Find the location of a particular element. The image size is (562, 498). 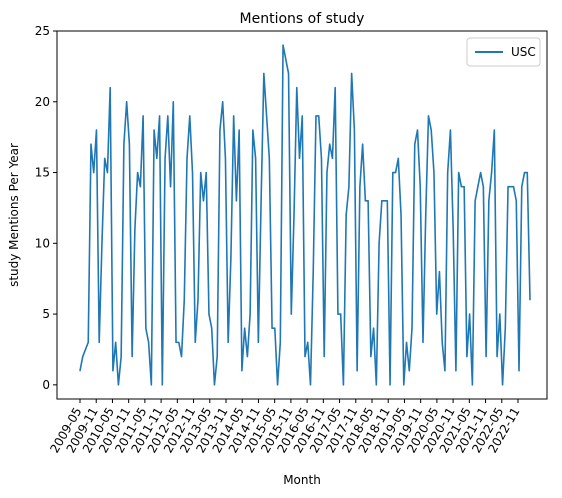

legend-box is located at coordinates (503, 52).